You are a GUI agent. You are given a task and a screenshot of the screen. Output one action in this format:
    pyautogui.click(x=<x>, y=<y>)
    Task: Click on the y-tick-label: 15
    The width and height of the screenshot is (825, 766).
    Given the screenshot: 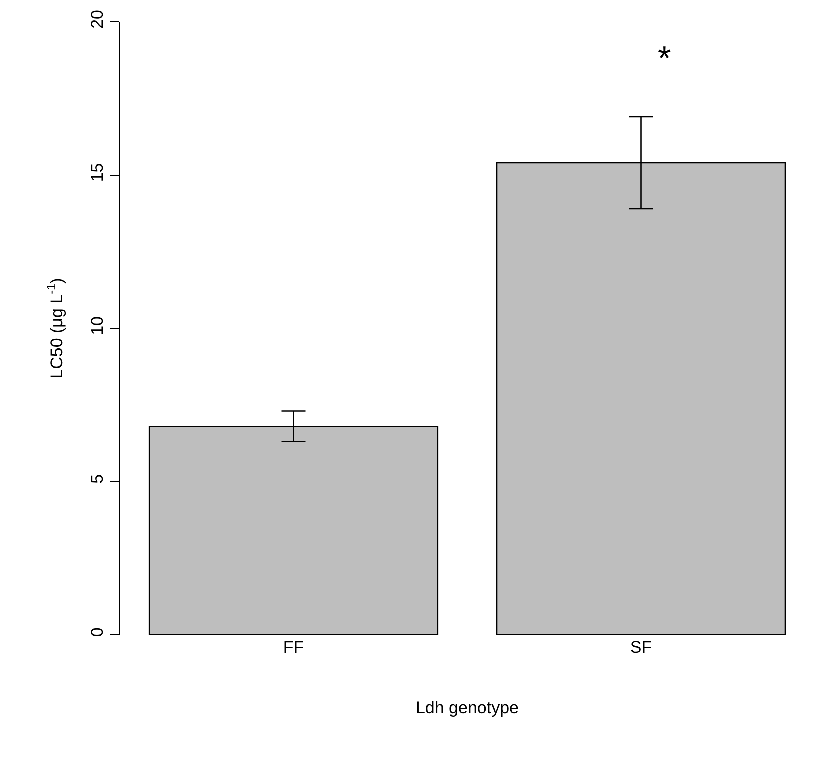 What is the action you would take?
    pyautogui.click(x=97, y=172)
    